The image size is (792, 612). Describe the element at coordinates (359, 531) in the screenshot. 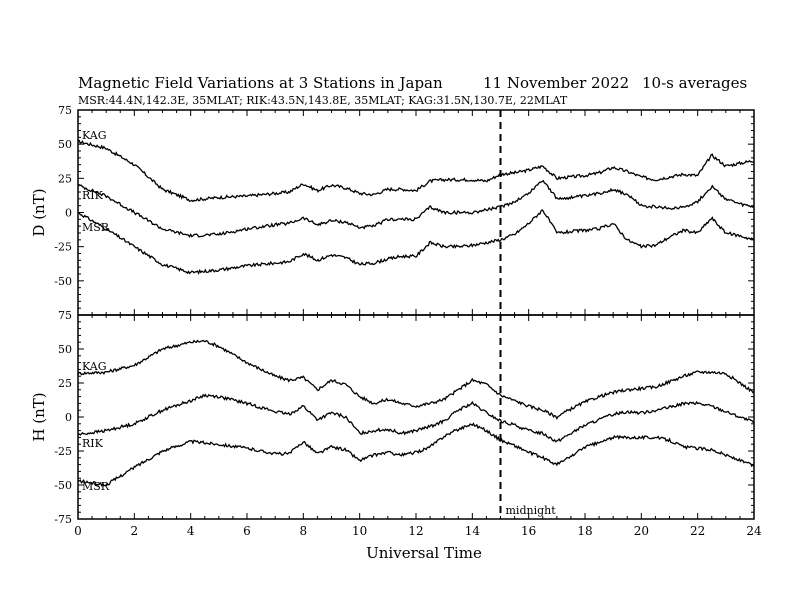

I see `x-tick-label: 10` at that location.